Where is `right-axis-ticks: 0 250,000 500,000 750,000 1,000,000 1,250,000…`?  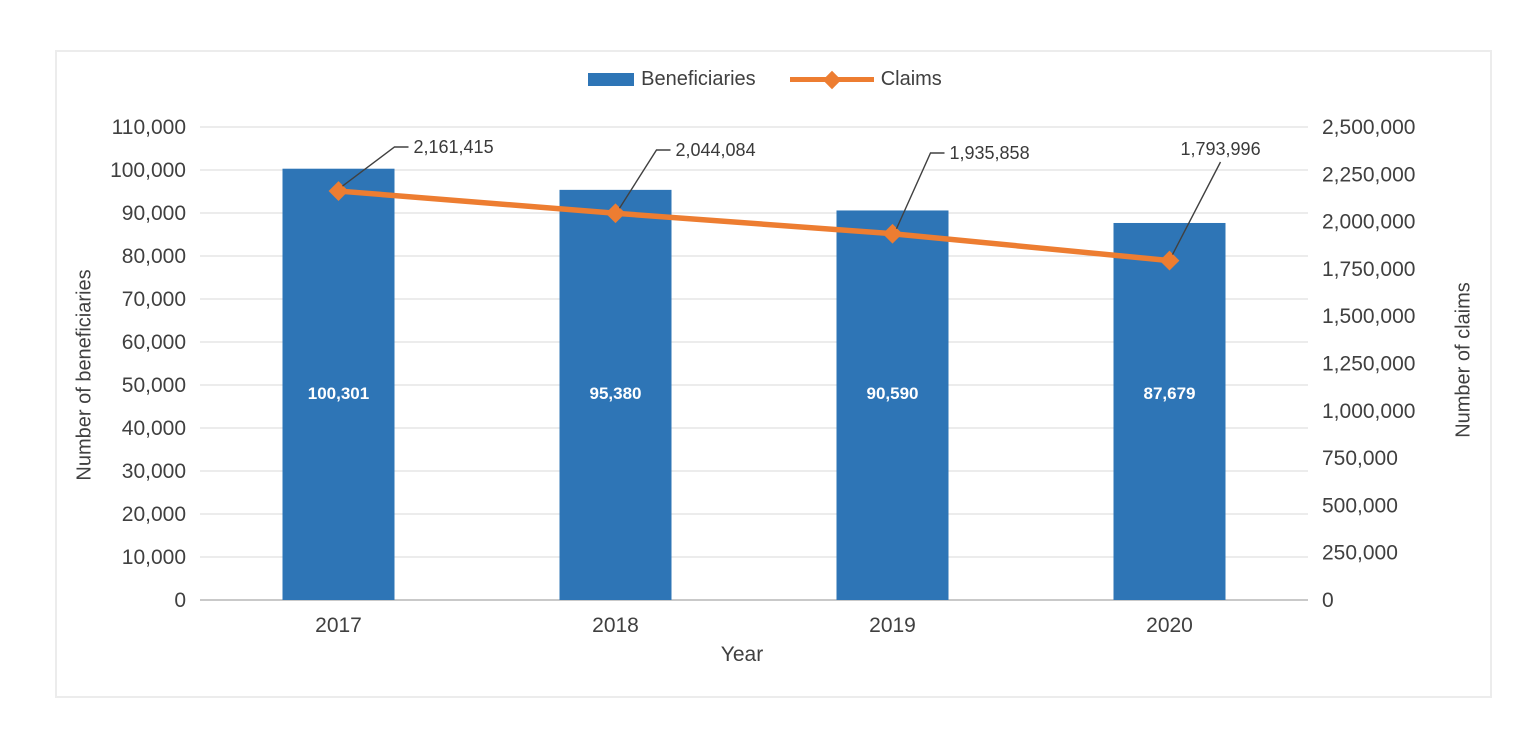 right-axis-ticks: 0 250,000 500,000 750,000 1,000,000 1,250,000… is located at coordinates (1368, 364).